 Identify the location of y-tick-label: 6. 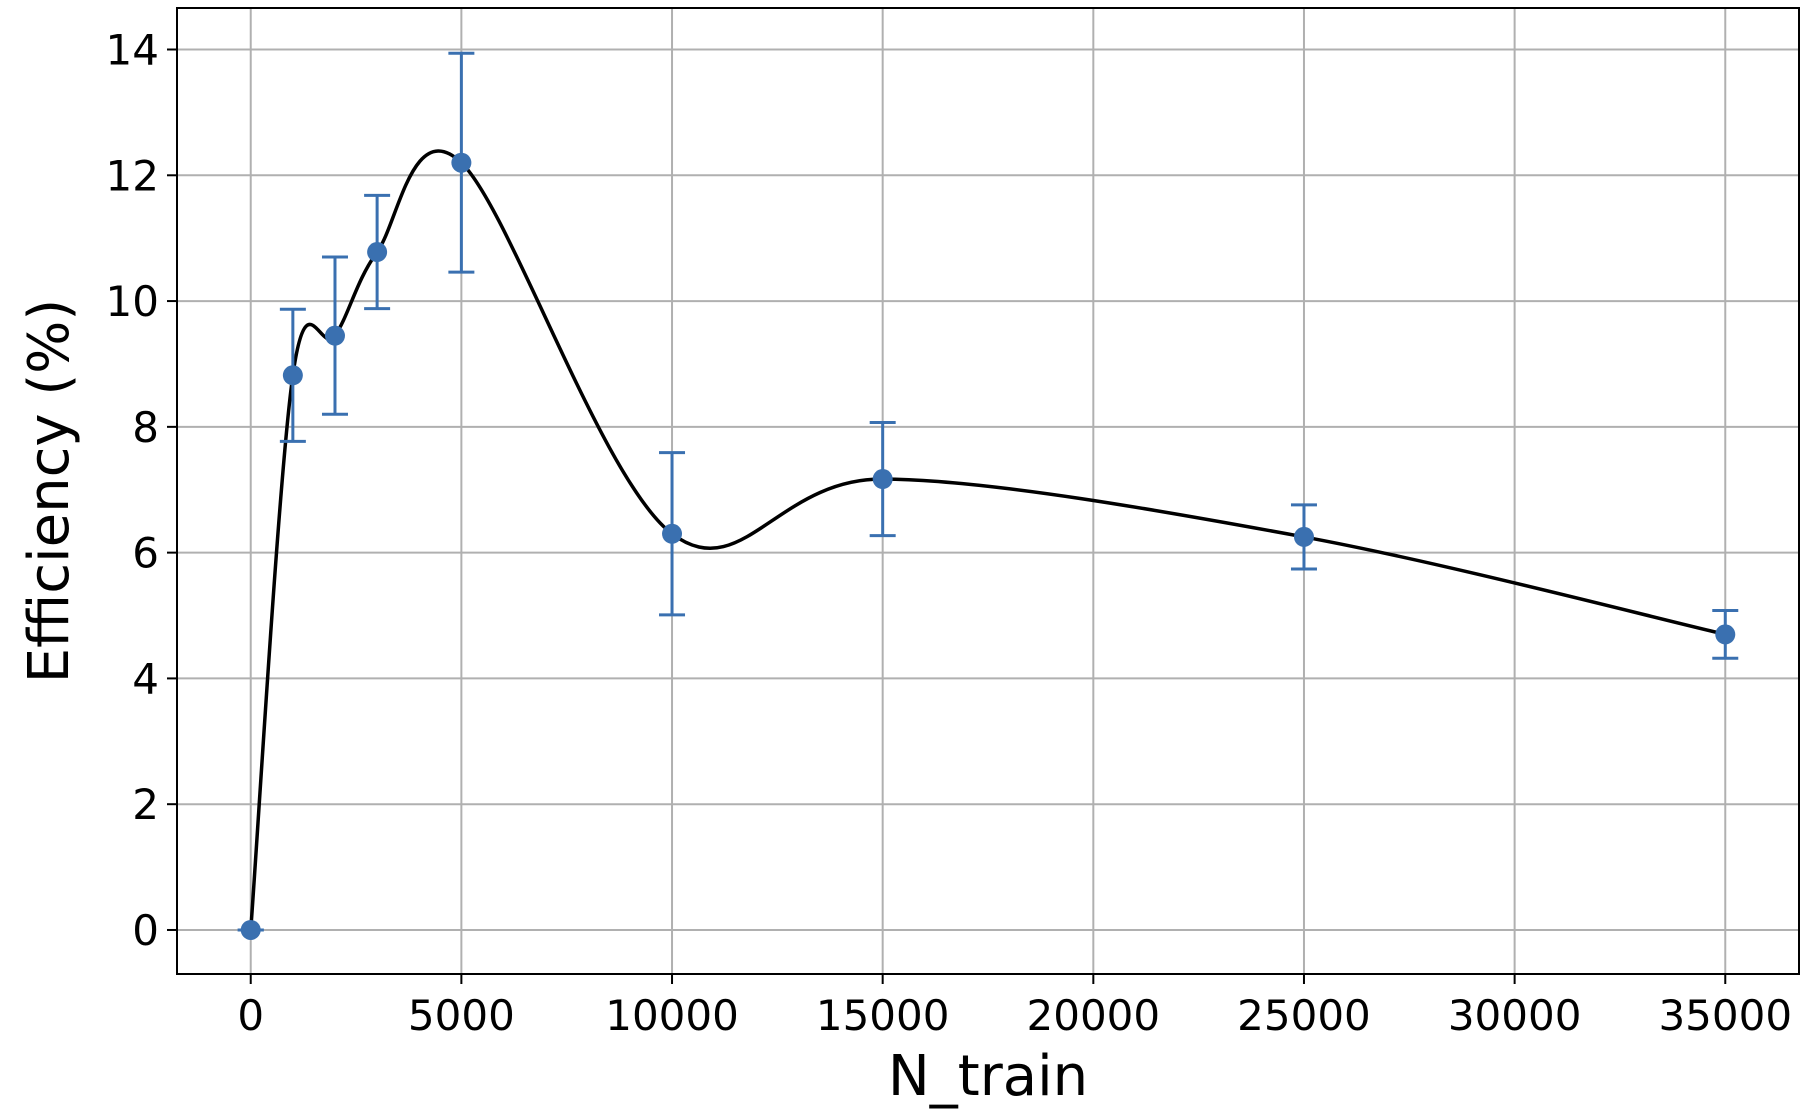
(145, 553).